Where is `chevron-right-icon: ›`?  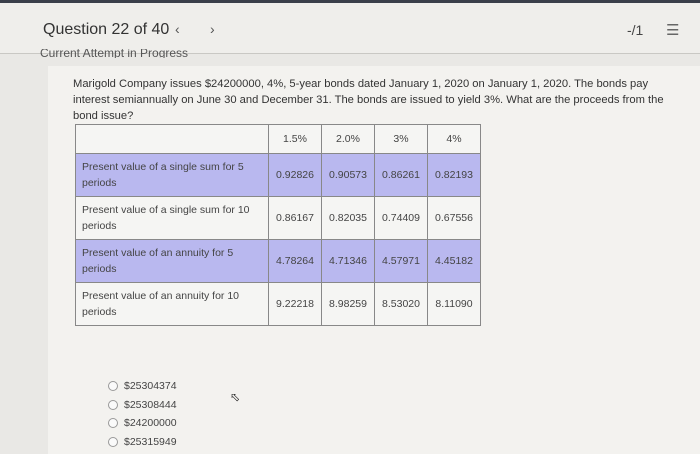
chevron-right-icon: › is located at coordinates (212, 29).